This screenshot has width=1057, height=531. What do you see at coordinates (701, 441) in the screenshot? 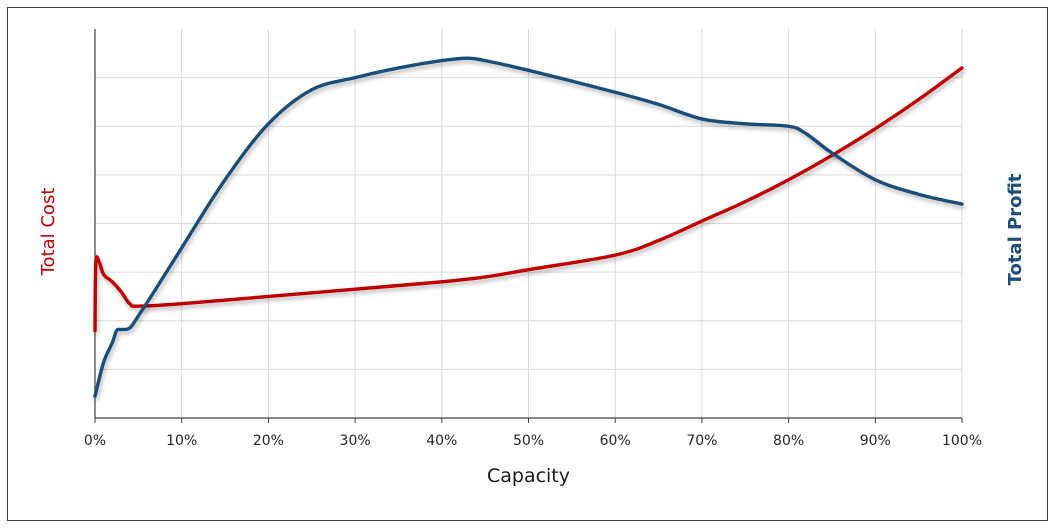
I see `x-tick-label-7: 70%` at bounding box center [701, 441].